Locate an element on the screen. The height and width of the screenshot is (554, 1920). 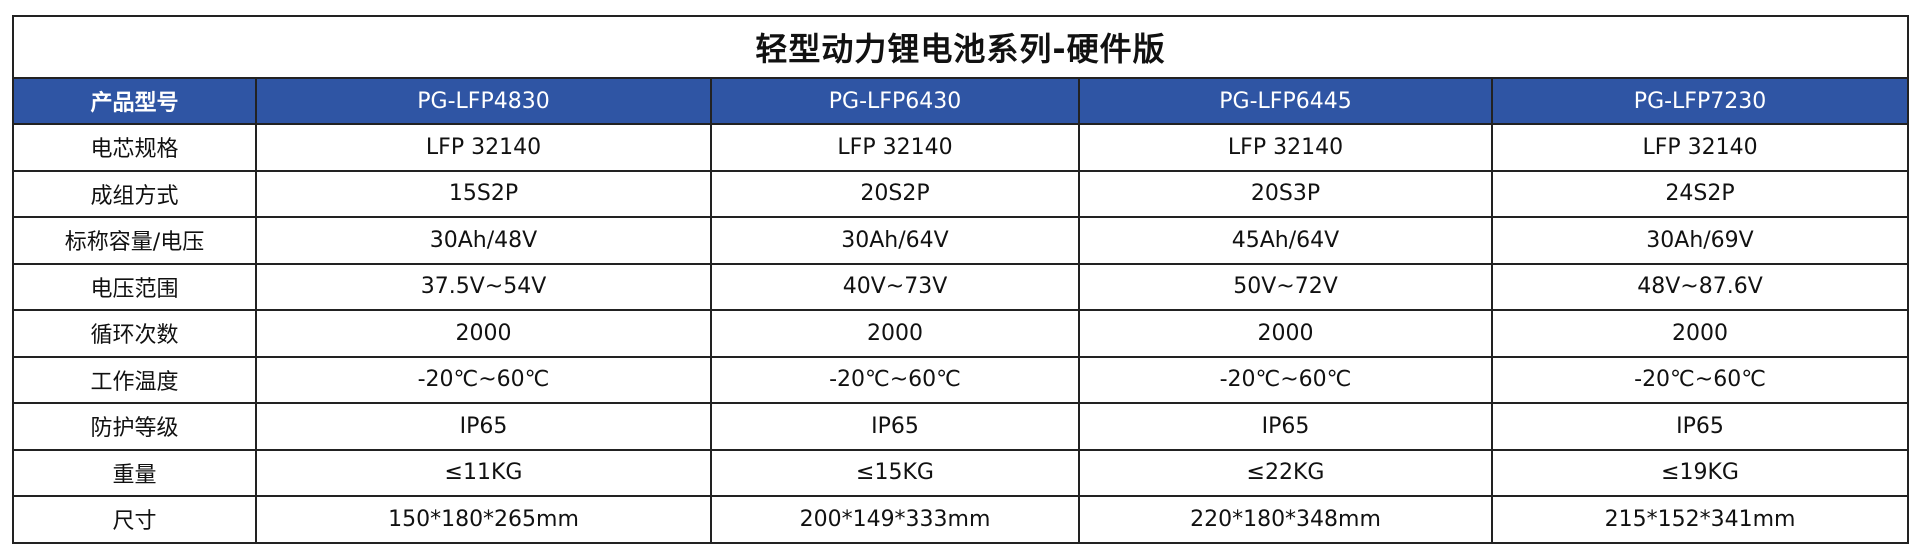
cell-value: 215*152*341mm is located at coordinates (1700, 519).